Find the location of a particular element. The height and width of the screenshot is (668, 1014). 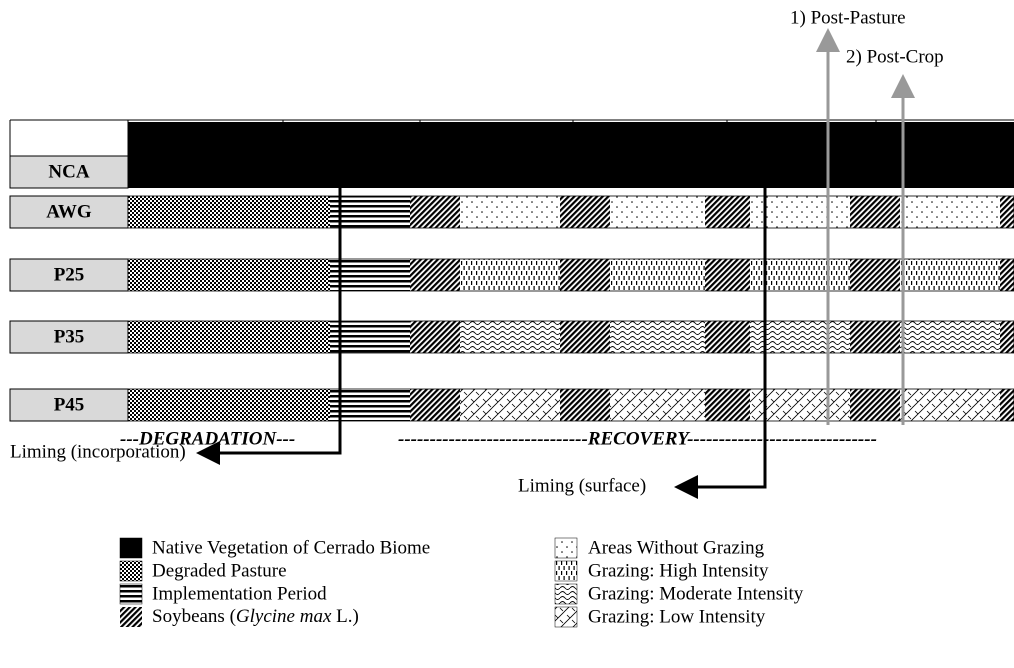

legend-label-part: L.) is located at coordinates (344, 616).